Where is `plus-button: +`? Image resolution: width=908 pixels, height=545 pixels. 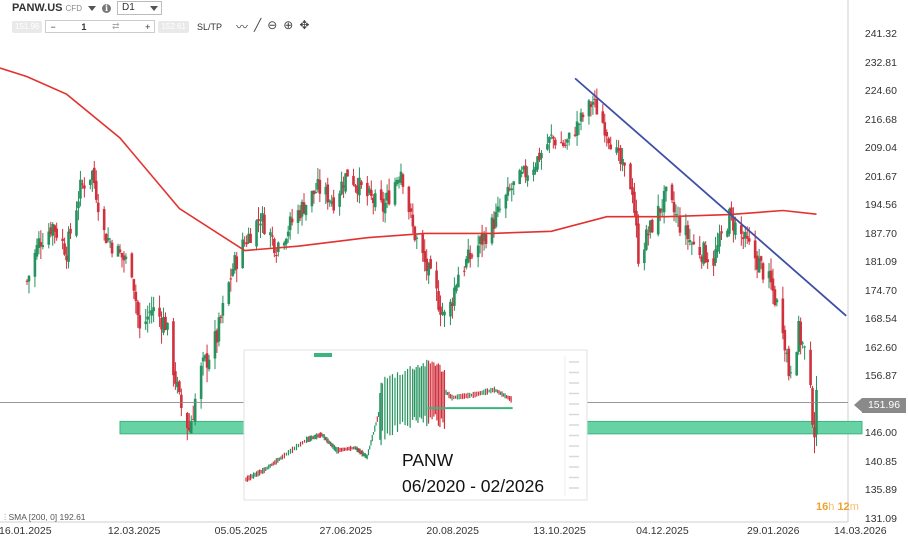
plus-button: + is located at coordinates (148, 26).